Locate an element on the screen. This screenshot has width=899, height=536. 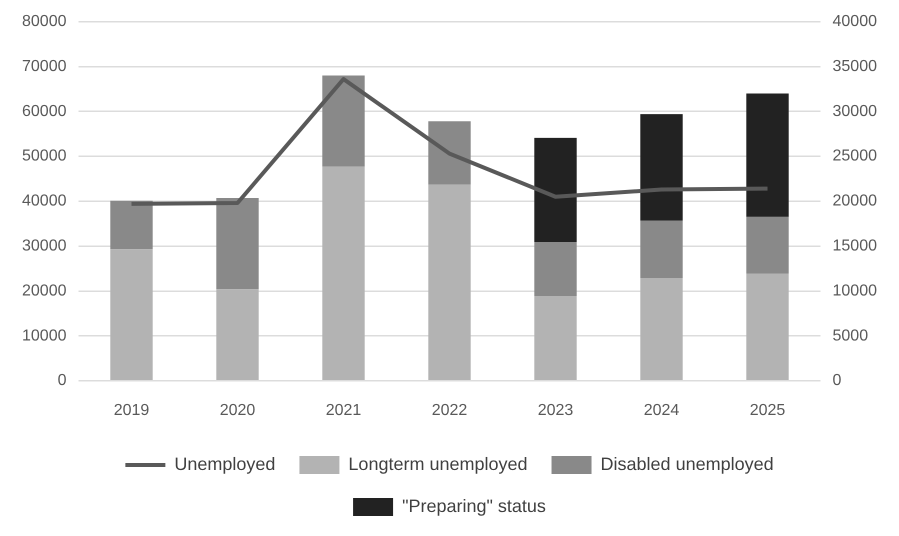
y-tick-label: 20000 is located at coordinates (44, 291).